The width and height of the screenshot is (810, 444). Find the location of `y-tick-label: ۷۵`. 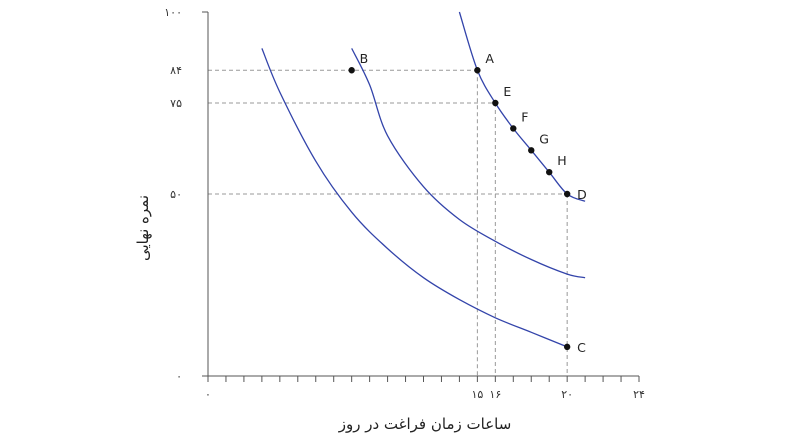

y-tick-label: ۷۵ is located at coordinates (176, 103).